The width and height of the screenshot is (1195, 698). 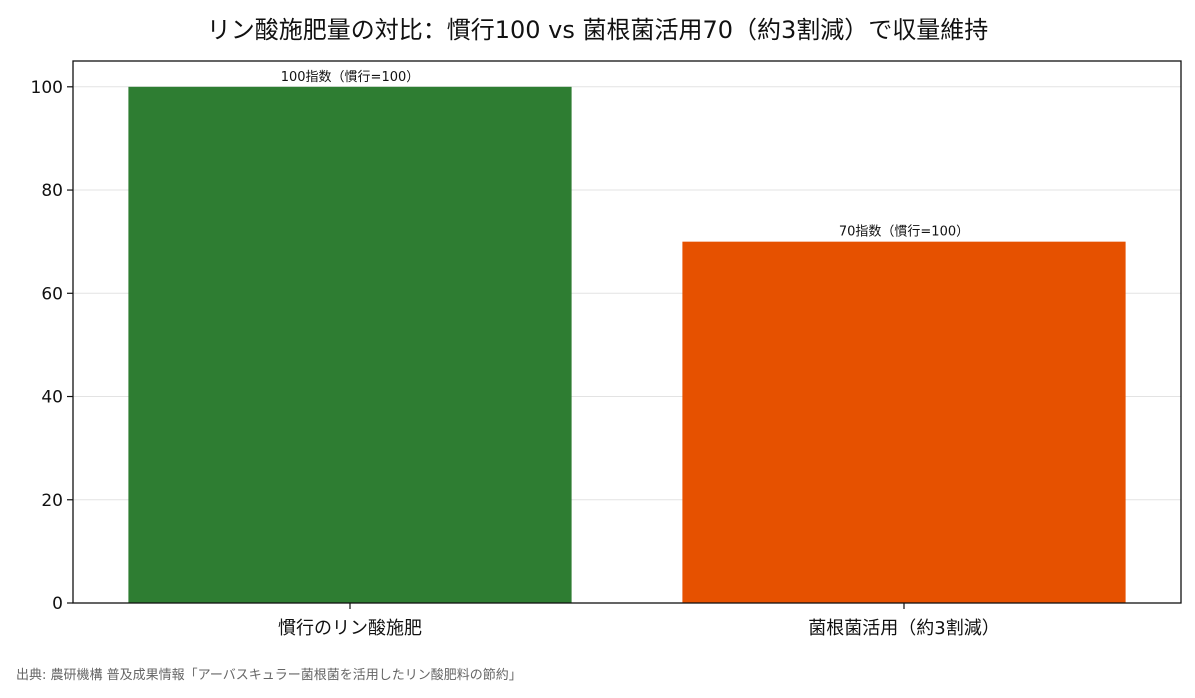 What do you see at coordinates (52, 501) in the screenshot?
I see `y-tick-label: 20` at bounding box center [52, 501].